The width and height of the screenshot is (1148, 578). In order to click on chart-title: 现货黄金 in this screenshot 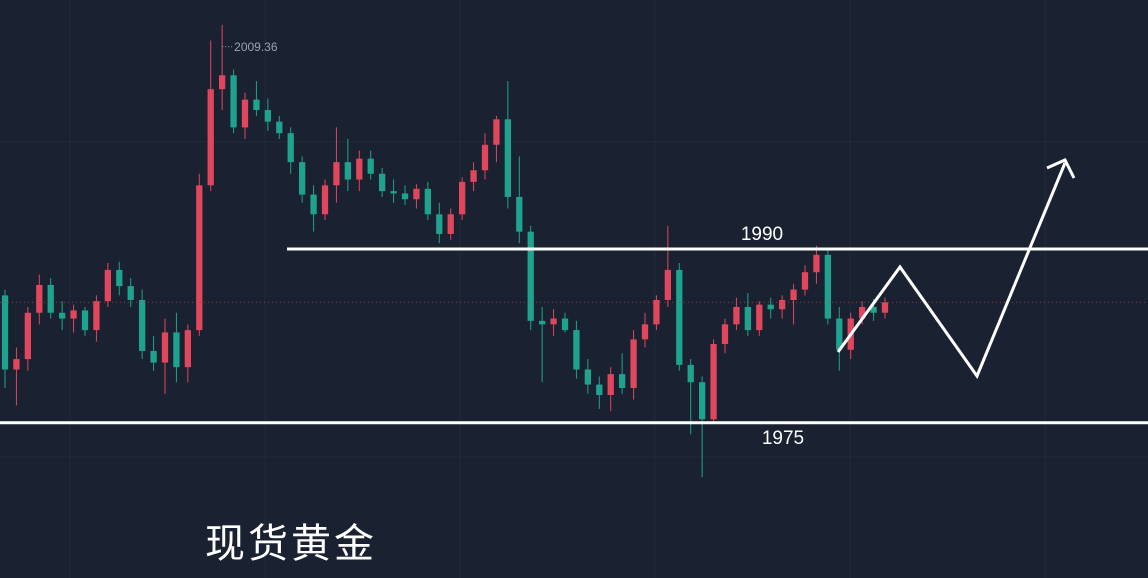, I will do `click(291, 543)`.